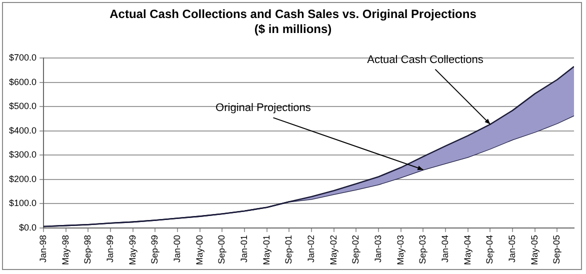 The height and width of the screenshot is (274, 586). What do you see at coordinates (22, 106) in the screenshot?
I see `y-tick-label: $500.0` at bounding box center [22, 106].